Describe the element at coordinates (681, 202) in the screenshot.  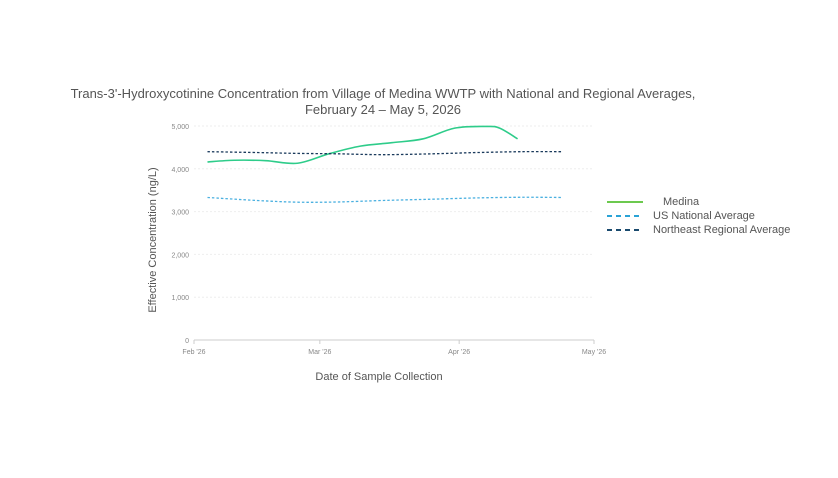
I see `legend-label: Medina` at that location.